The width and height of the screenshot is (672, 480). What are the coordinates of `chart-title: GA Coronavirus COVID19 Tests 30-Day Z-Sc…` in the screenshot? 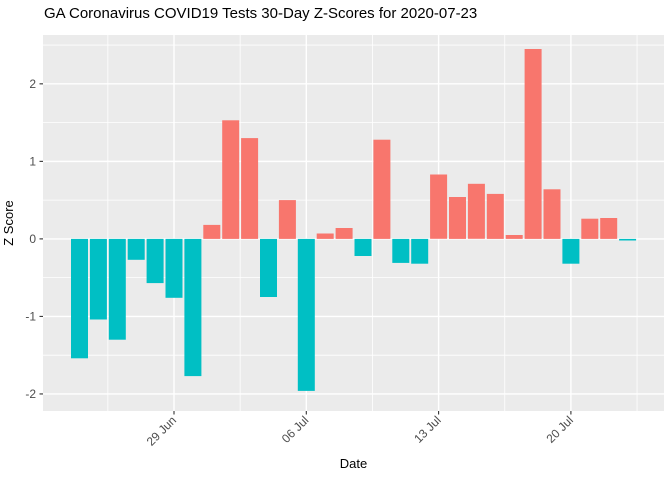 It's located at (261, 13).